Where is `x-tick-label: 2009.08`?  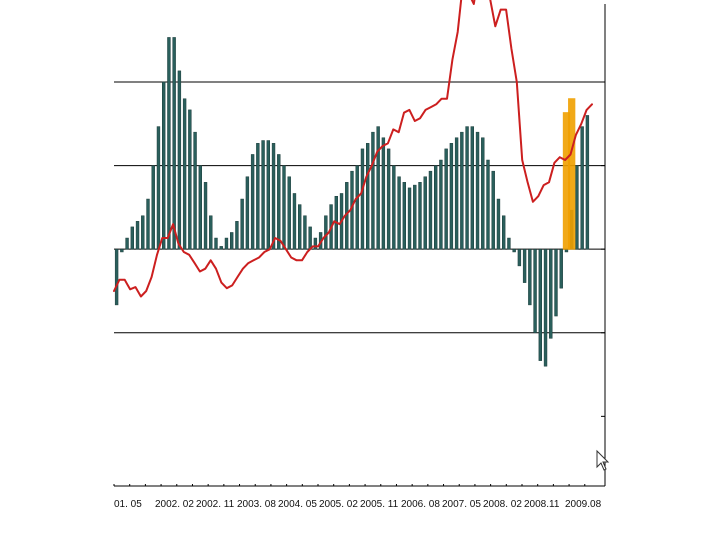 x-tick-label: 2009.08 is located at coordinates (583, 504).